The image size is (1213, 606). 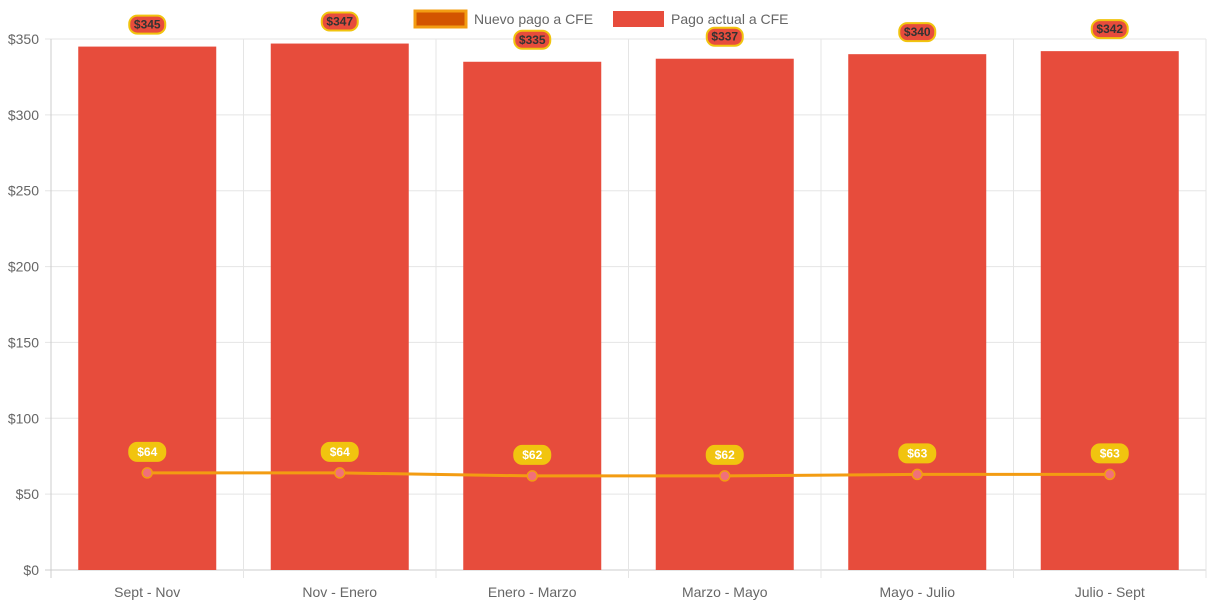 I want to click on line-series, so click(x=628, y=474).